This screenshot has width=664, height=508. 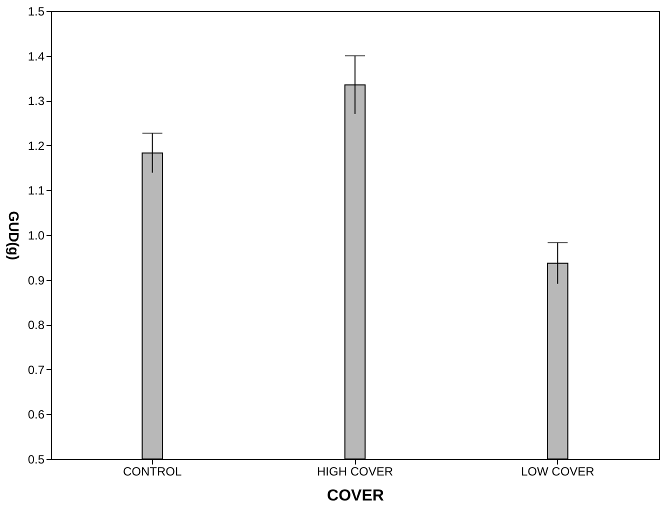 What do you see at coordinates (36, 459) in the screenshot?
I see `y-tick-label: 0.5` at bounding box center [36, 459].